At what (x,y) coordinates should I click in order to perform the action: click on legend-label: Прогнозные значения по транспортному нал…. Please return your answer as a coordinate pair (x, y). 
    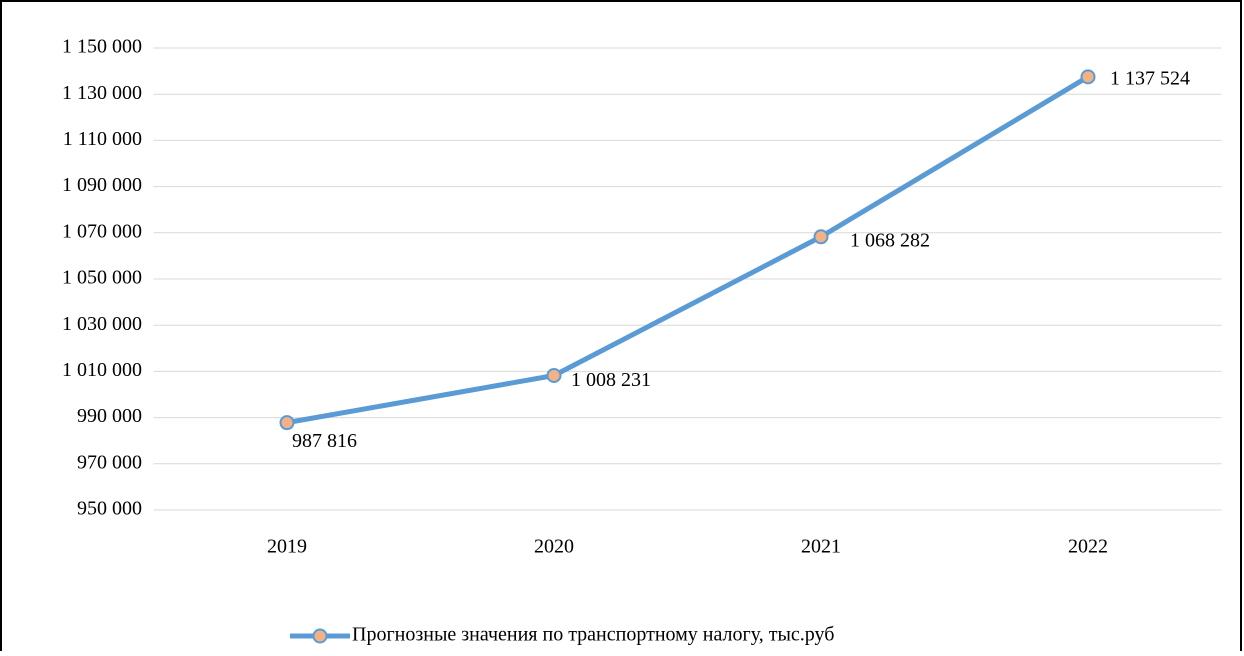
    Looking at the image, I should click on (593, 635).